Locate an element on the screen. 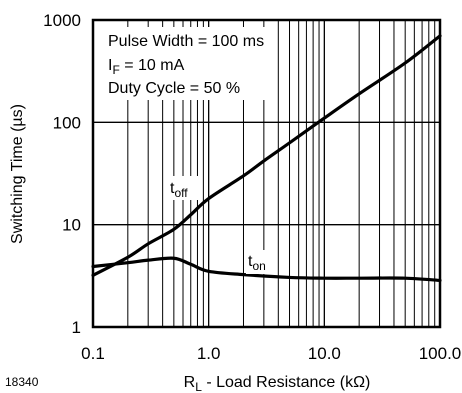 This screenshot has width=462, height=393. annotation-box is located at coordinates (189, 63).